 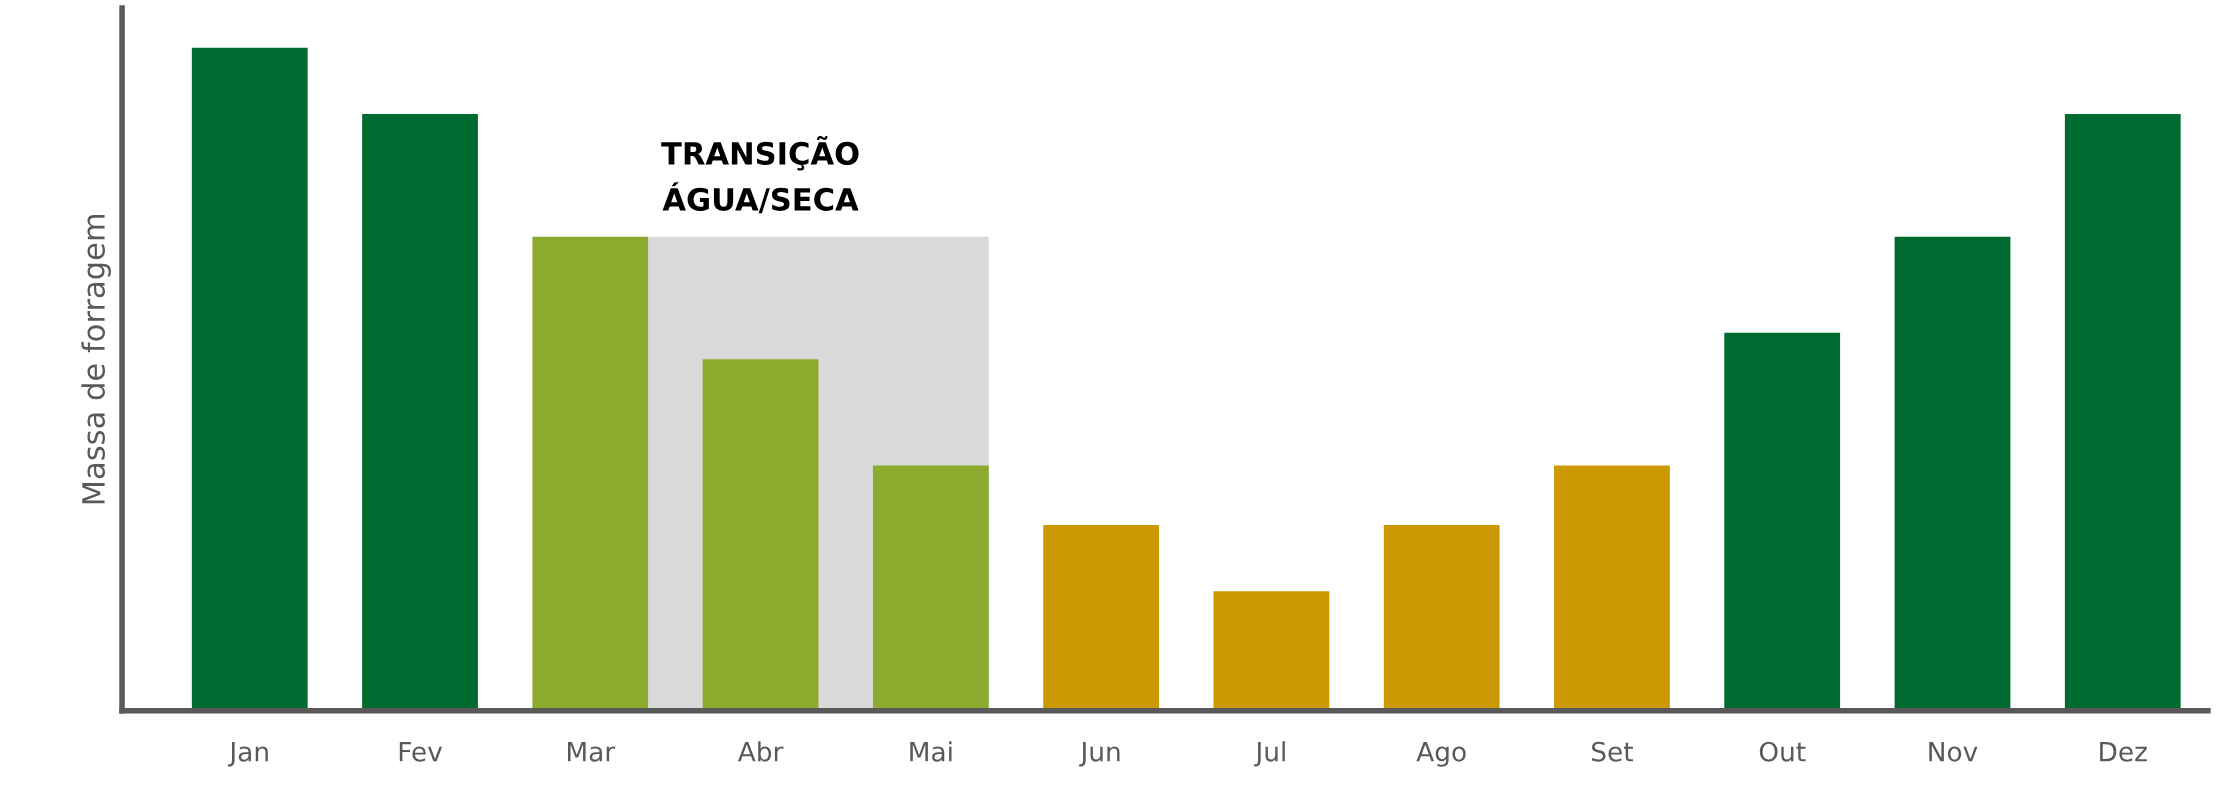 What do you see at coordinates (96, 359) in the screenshot?
I see `y-axis-title: Massa de forragem` at bounding box center [96, 359].